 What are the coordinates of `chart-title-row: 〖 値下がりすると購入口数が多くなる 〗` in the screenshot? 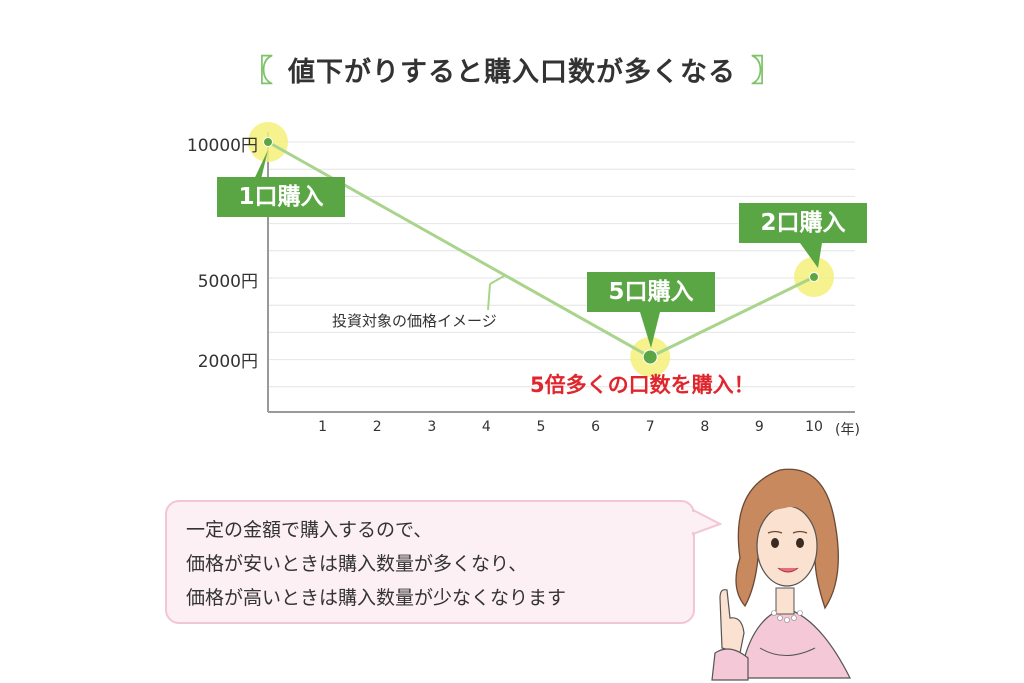 It's located at (512, 68).